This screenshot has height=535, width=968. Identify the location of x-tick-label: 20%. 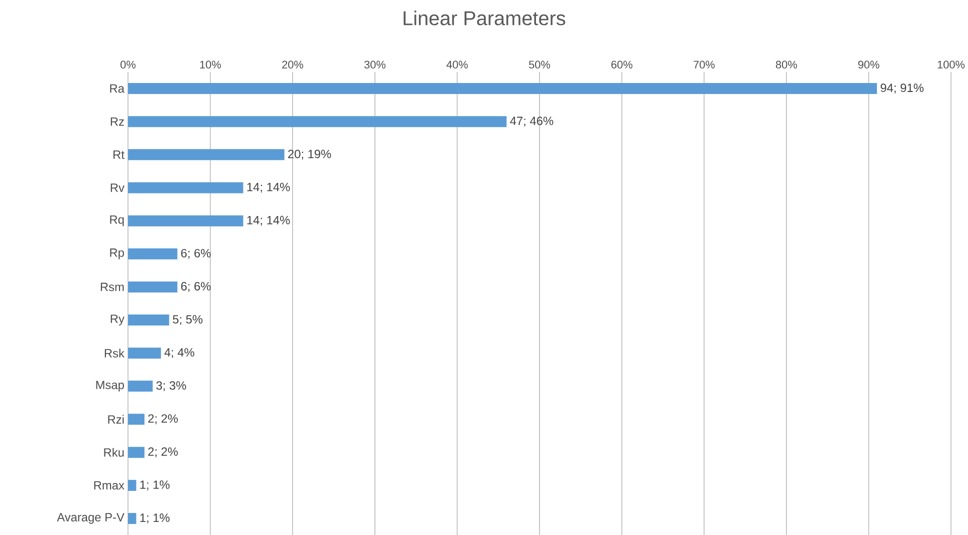
(293, 64).